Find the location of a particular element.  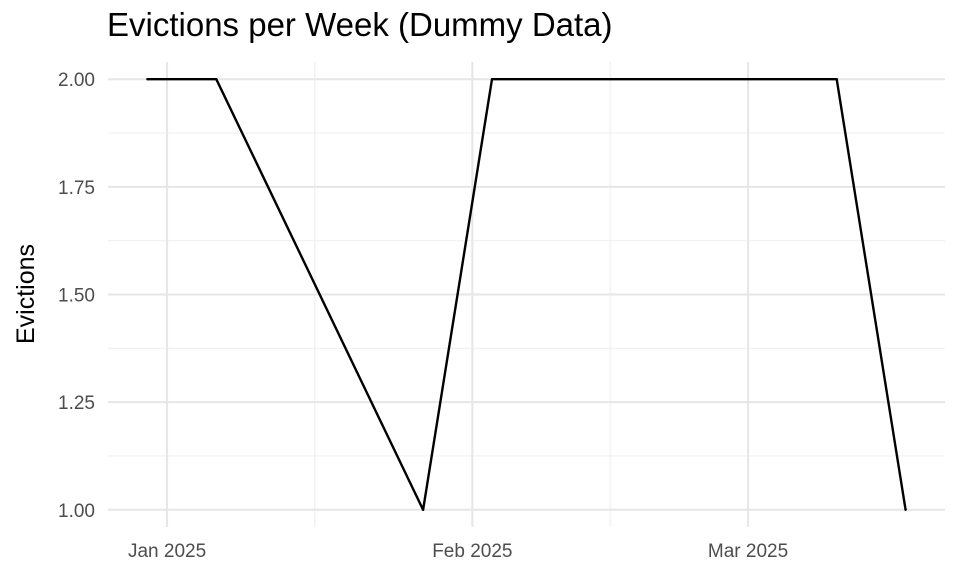

x-tick-label: Feb 2025 is located at coordinates (472, 551).